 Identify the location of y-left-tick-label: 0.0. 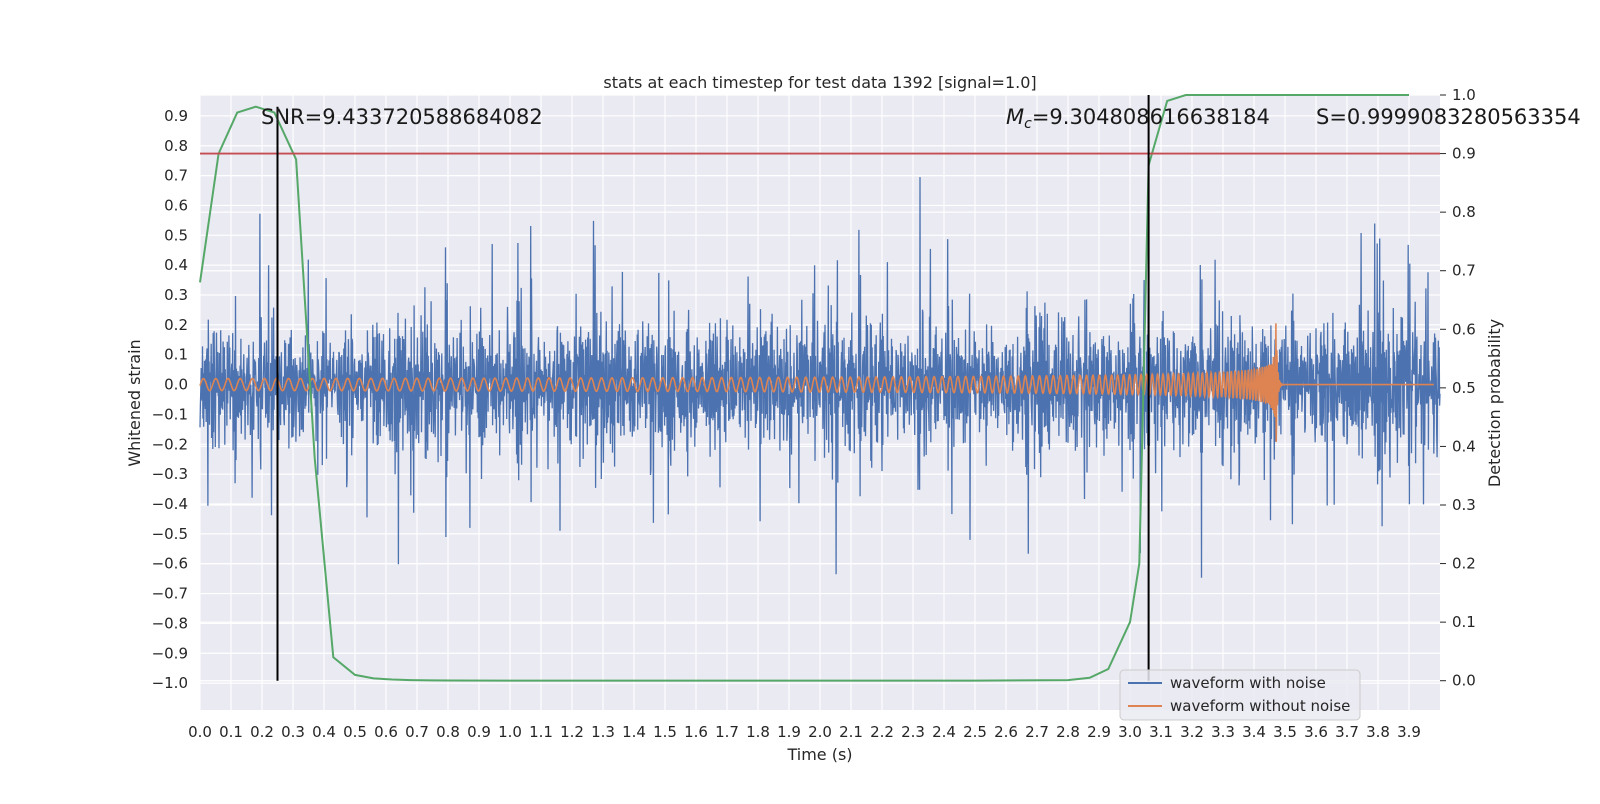
(176, 385).